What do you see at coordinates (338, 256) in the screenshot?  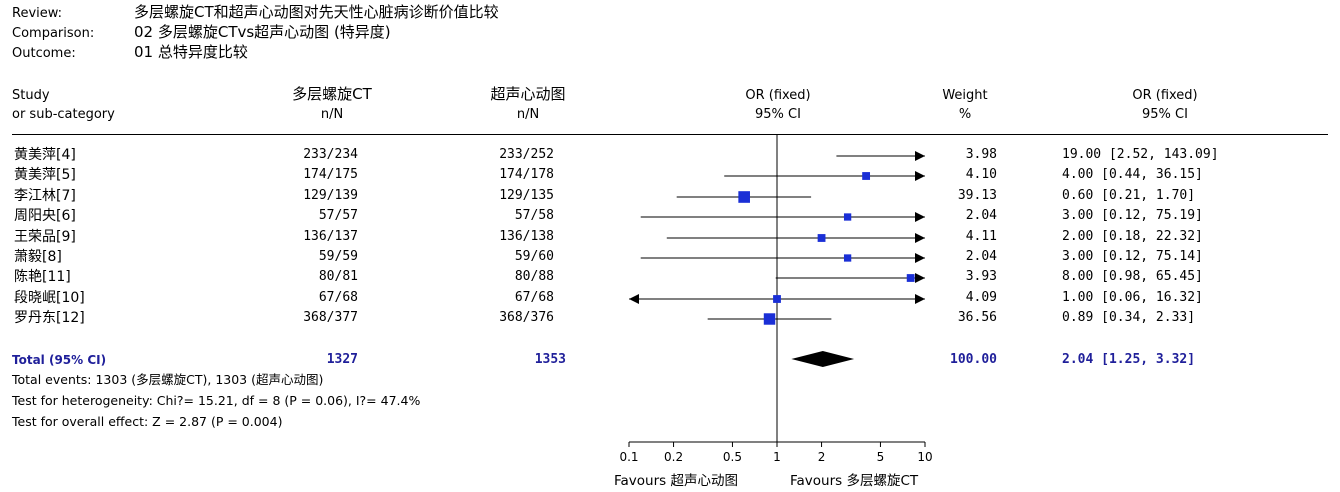 I see `study-group1-value: 59/59` at bounding box center [338, 256].